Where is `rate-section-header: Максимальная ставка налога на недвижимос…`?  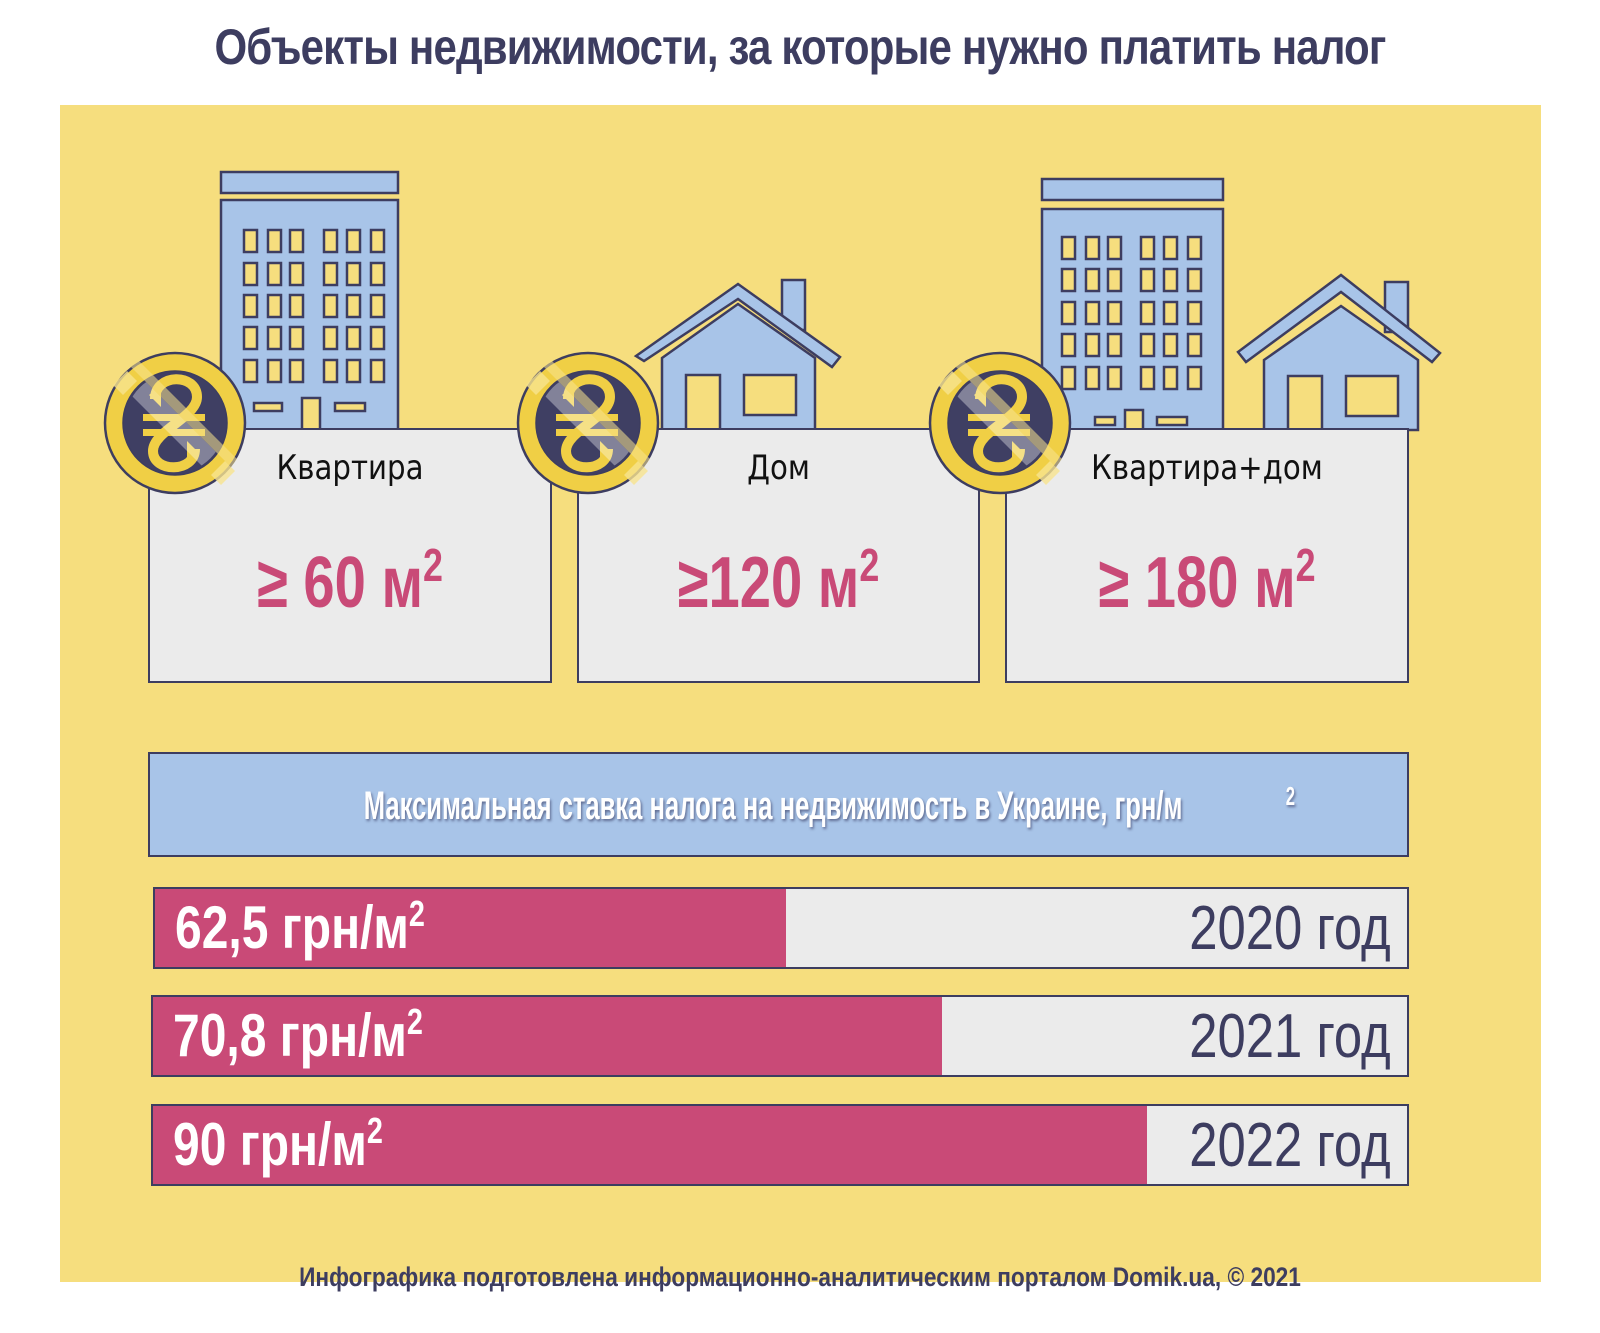
rate-section-header: Максимальная ставка налога на недвижимос… is located at coordinates (778, 804).